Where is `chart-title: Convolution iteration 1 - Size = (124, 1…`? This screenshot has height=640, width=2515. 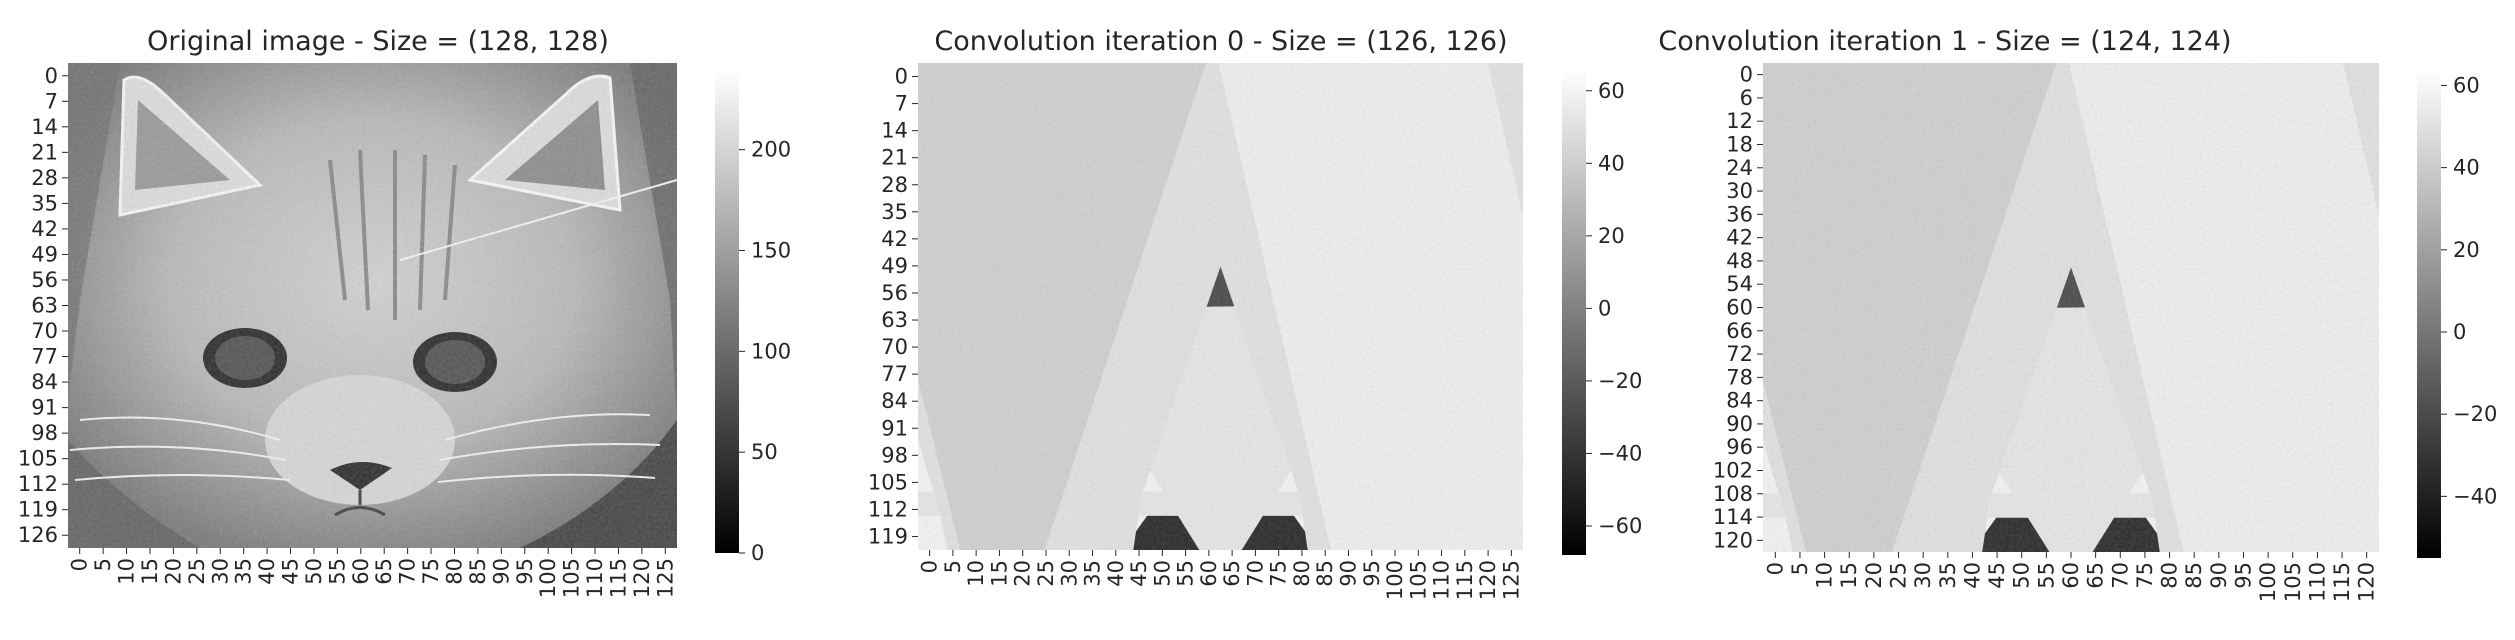
chart-title: Convolution iteration 1 - Size = (124, 1… is located at coordinates (1944, 41).